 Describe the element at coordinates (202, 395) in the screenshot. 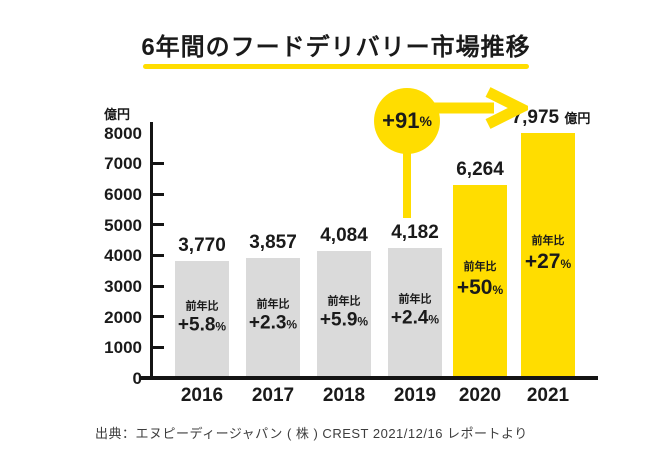

I see `x-axis-label-2016: 2016` at that location.